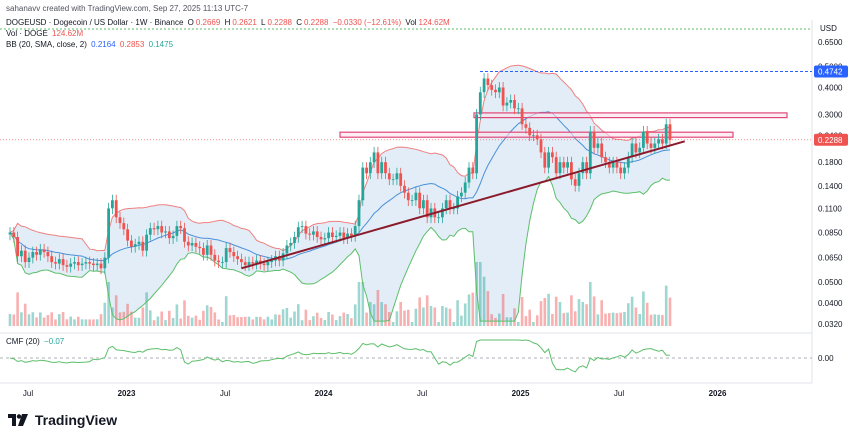 The width and height of the screenshot is (860, 439). I want to click on volume-row-label: Vol · DOGE, so click(27, 33).